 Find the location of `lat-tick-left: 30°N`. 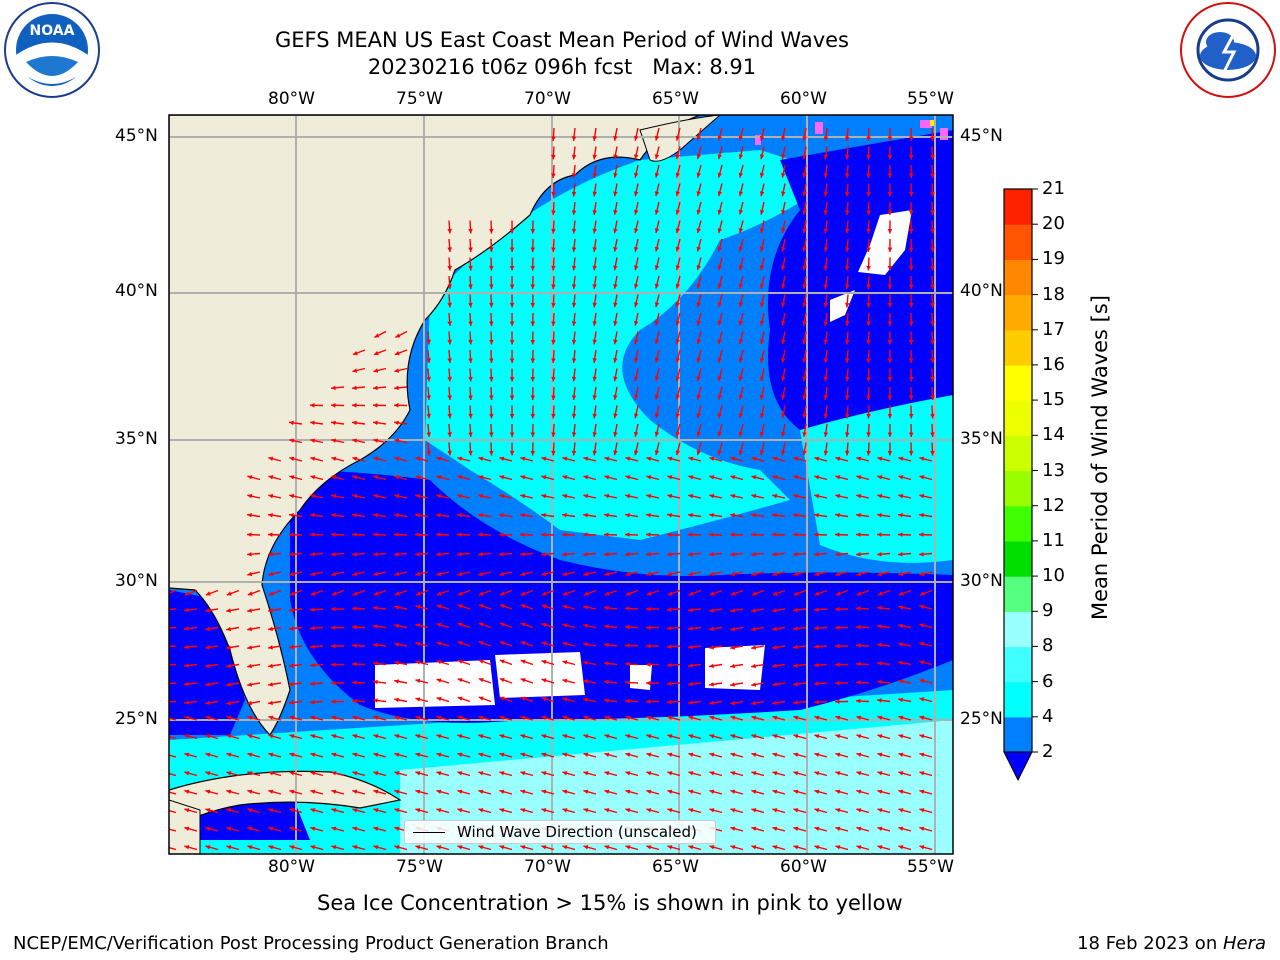

lat-tick-left: 30°N is located at coordinates (136, 581).